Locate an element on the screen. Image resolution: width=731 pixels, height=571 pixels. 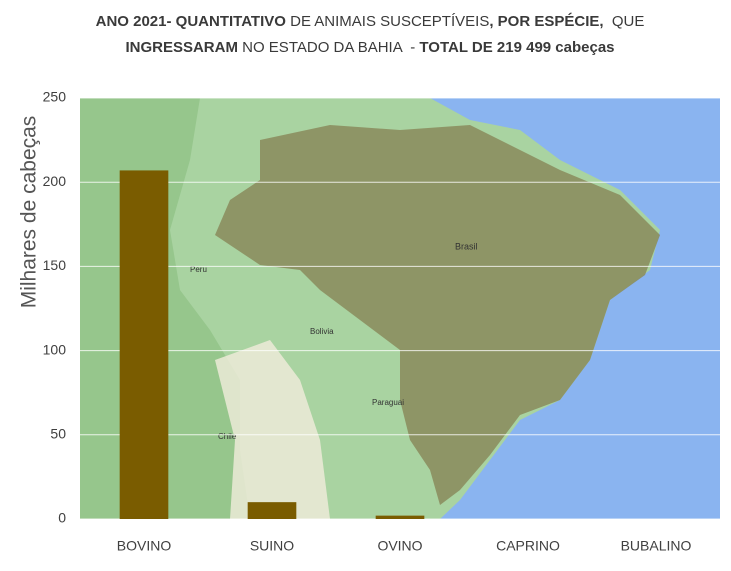
x-tick-label: BUBALINO is located at coordinates (656, 546).